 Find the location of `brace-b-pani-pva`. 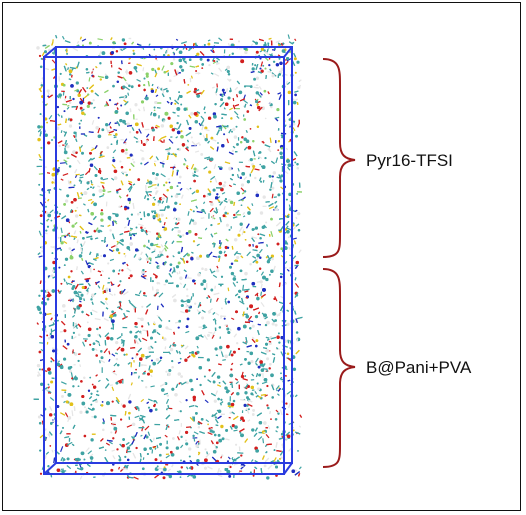

brace-b-pani-pva is located at coordinates (339, 368).